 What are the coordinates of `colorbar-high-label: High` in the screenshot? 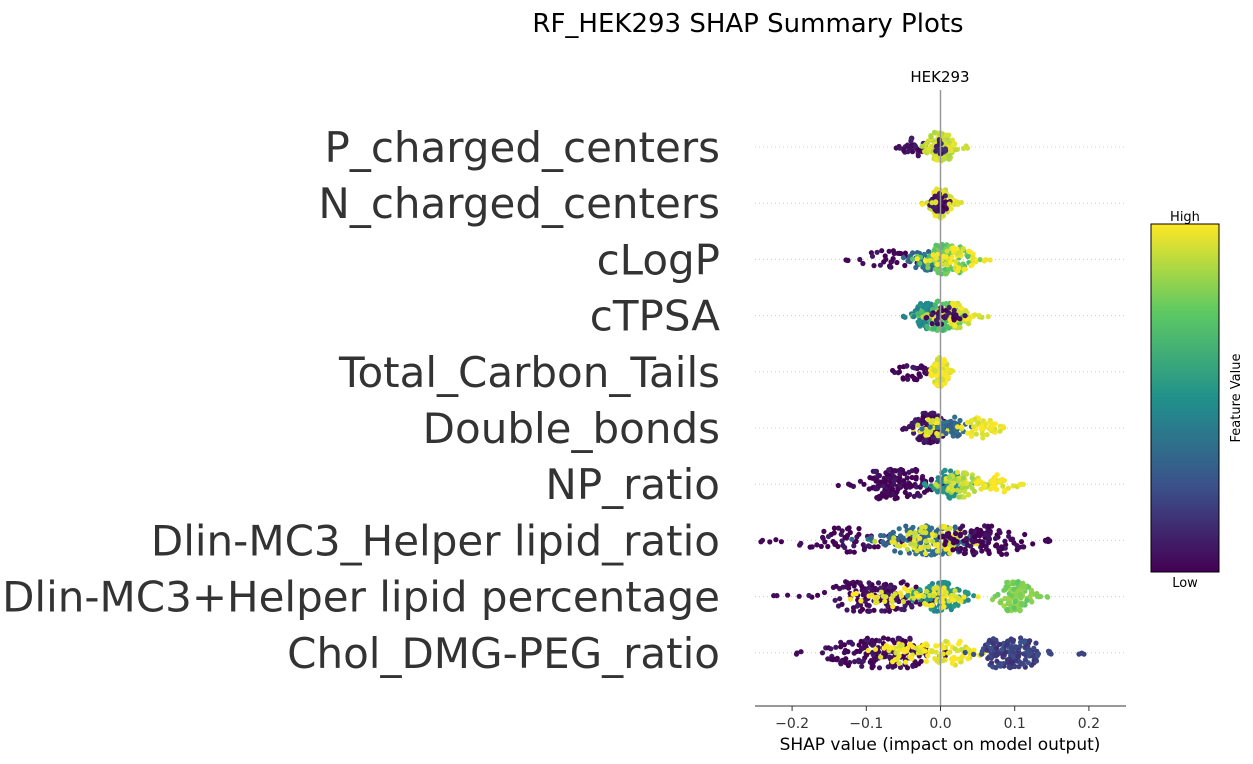 It's located at (1185, 217).